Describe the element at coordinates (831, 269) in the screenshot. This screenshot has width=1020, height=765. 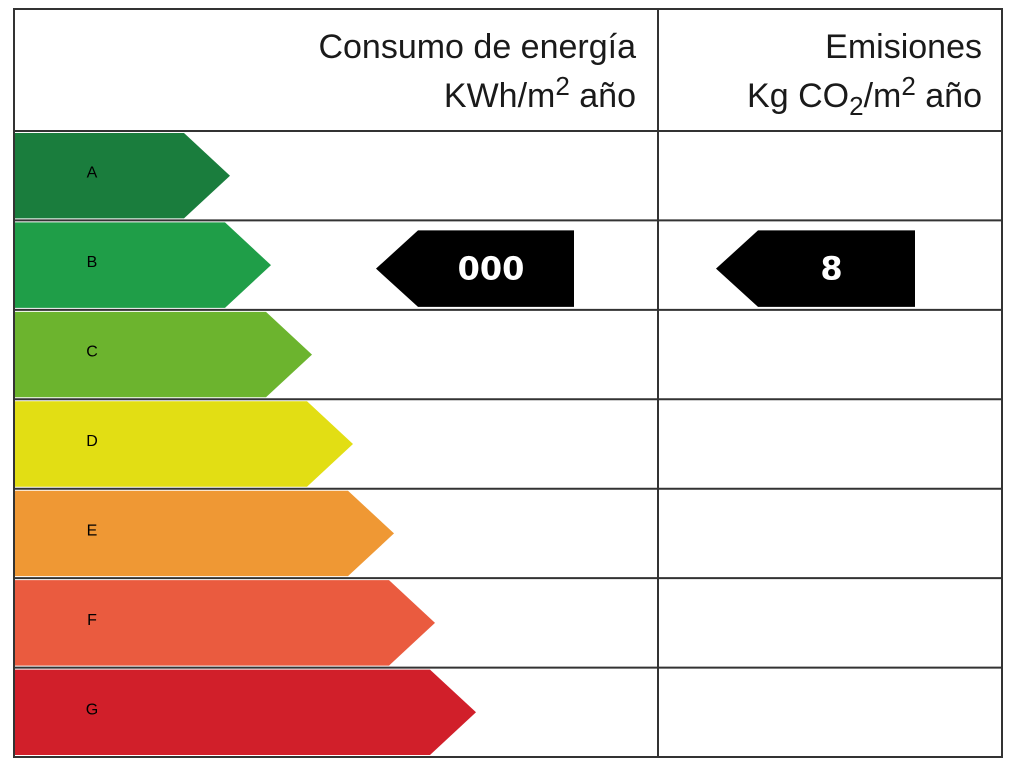
I see `indicator-value: 8` at that location.